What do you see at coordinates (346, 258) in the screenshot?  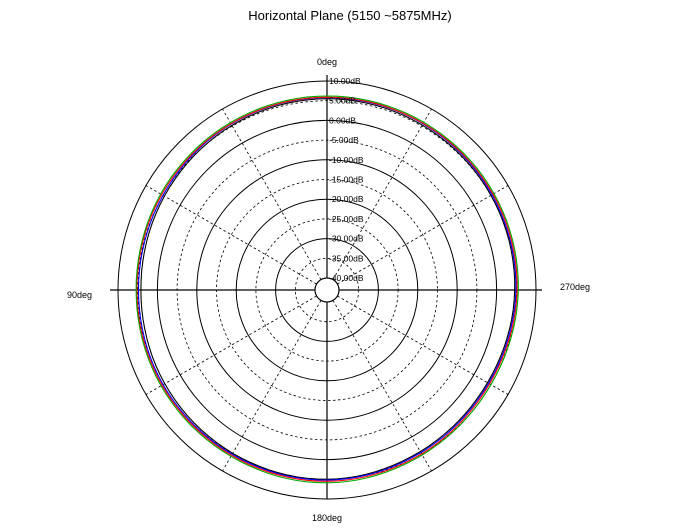 I see `radial-tick-label: -35.00dB` at bounding box center [346, 258].